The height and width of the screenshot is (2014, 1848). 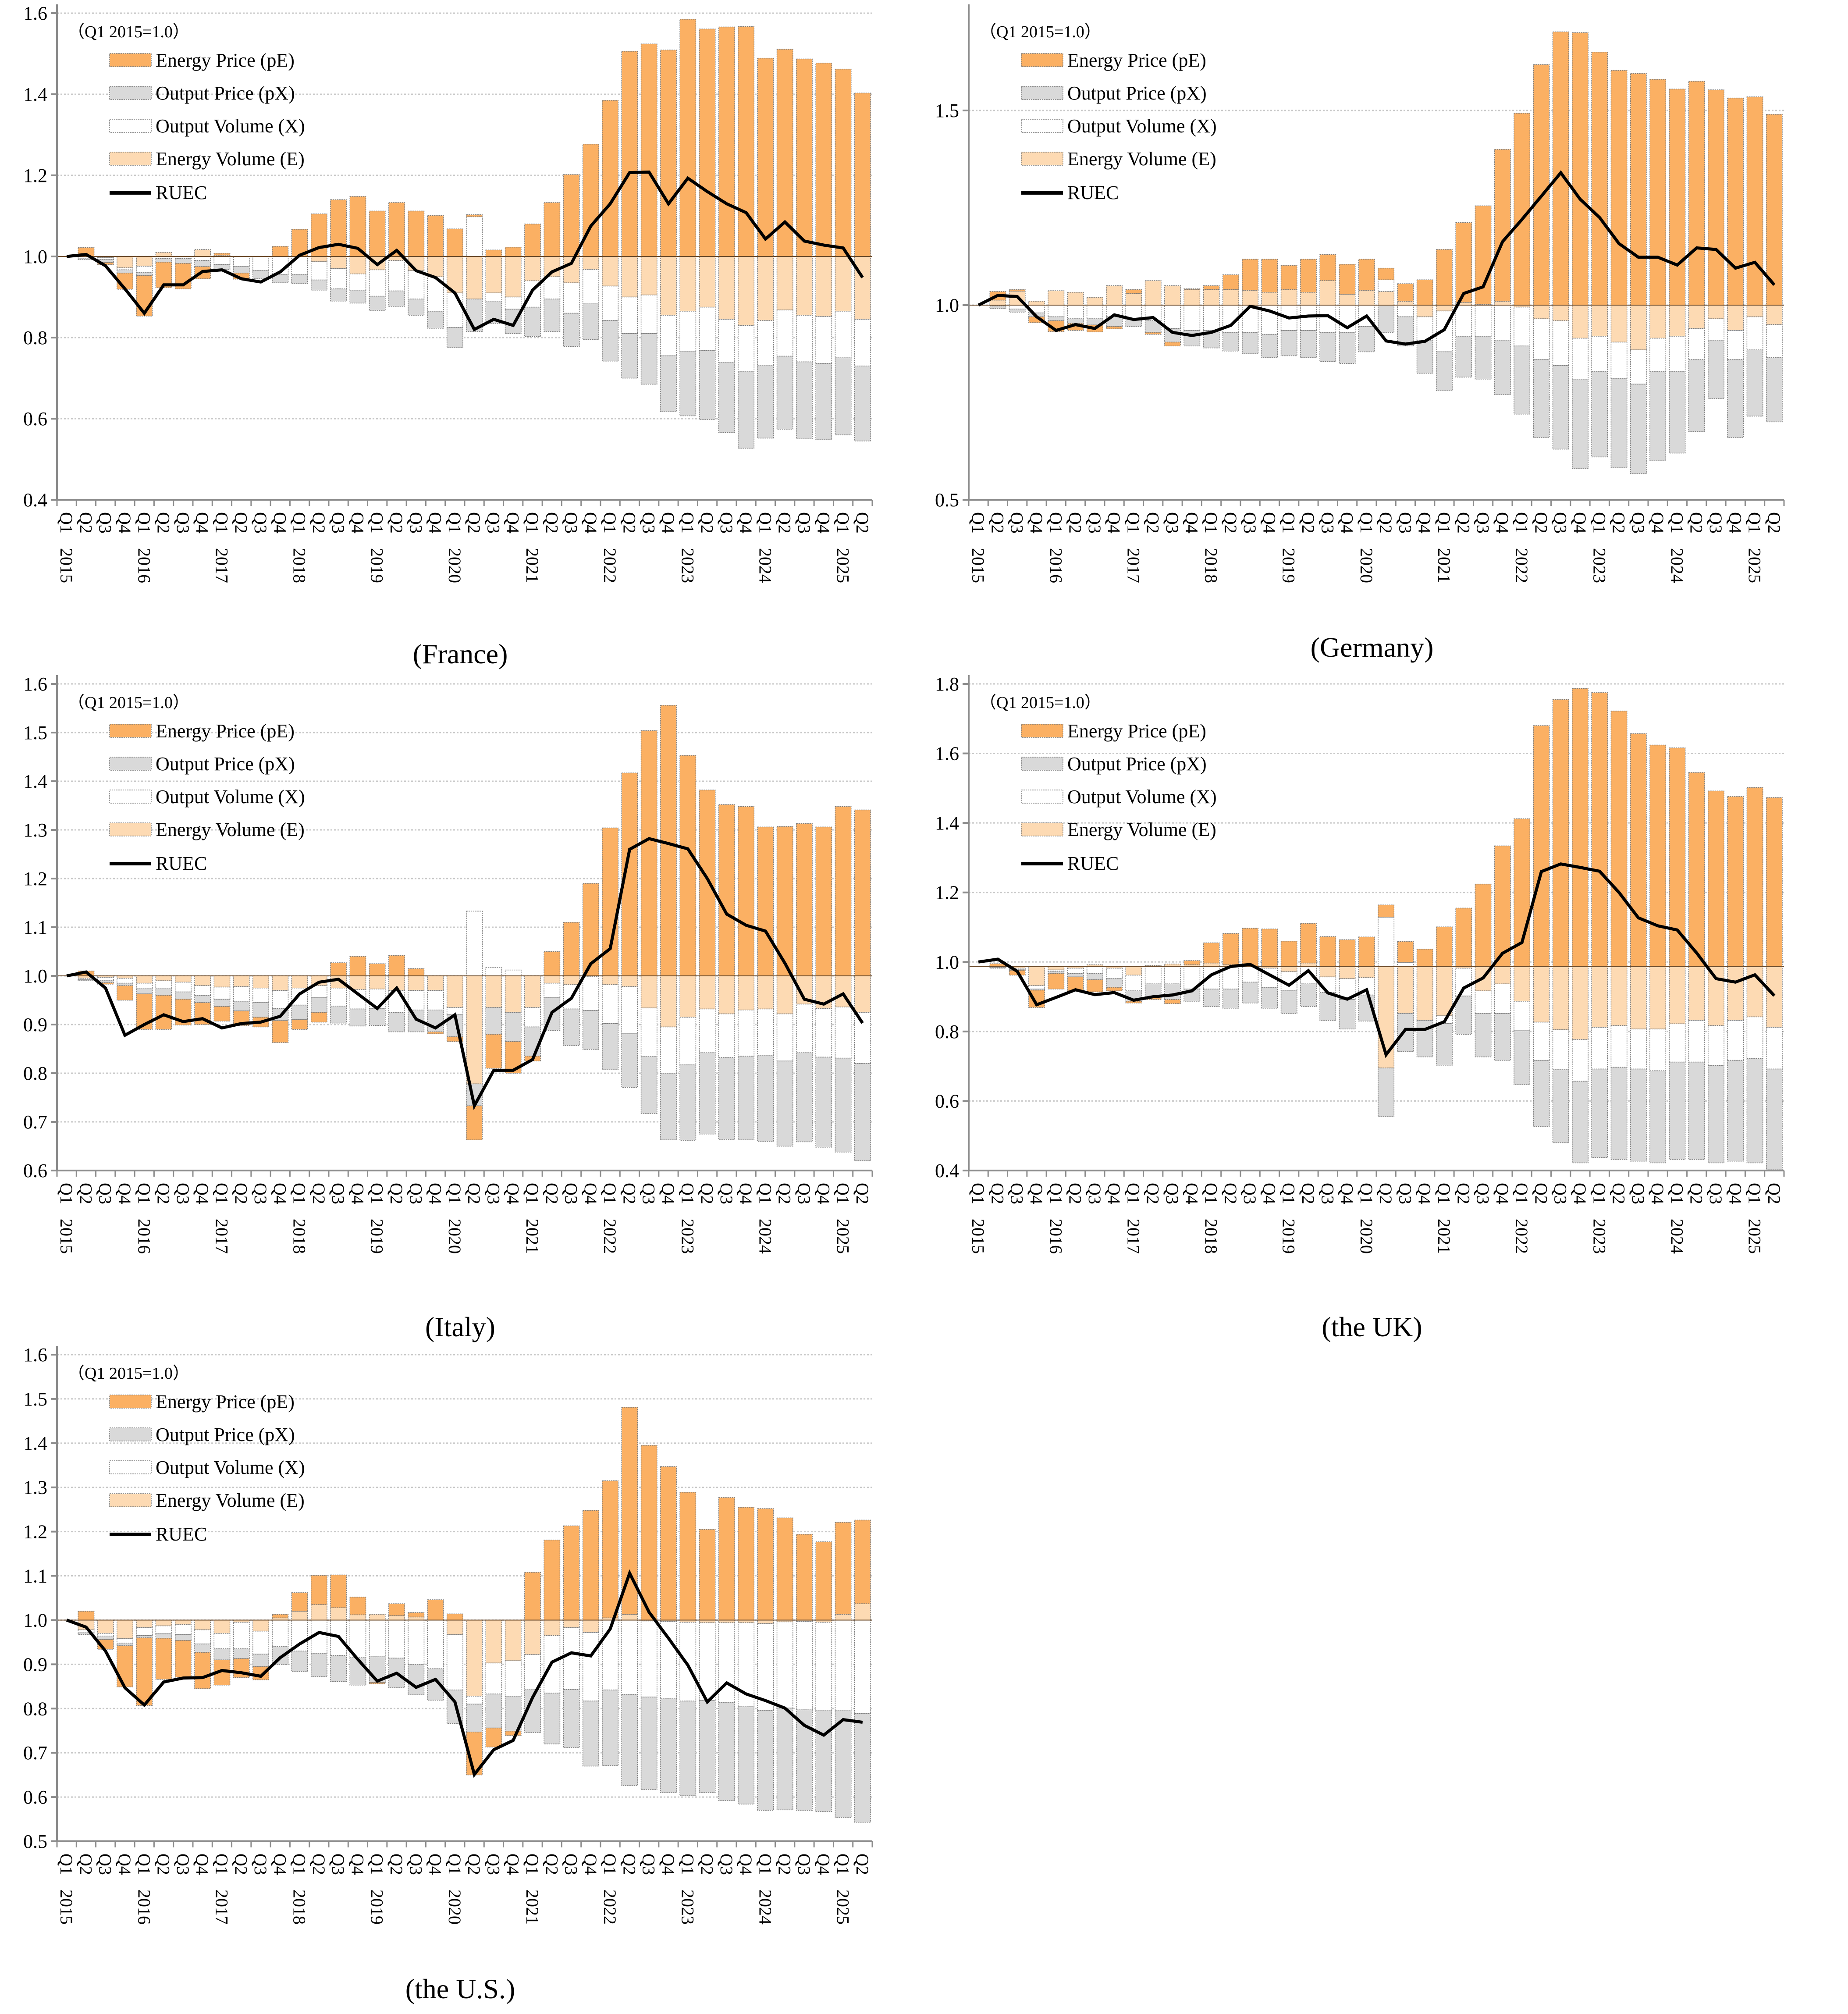 I want to click on legend-swatch-energy-price, so click(x=1042, y=731).